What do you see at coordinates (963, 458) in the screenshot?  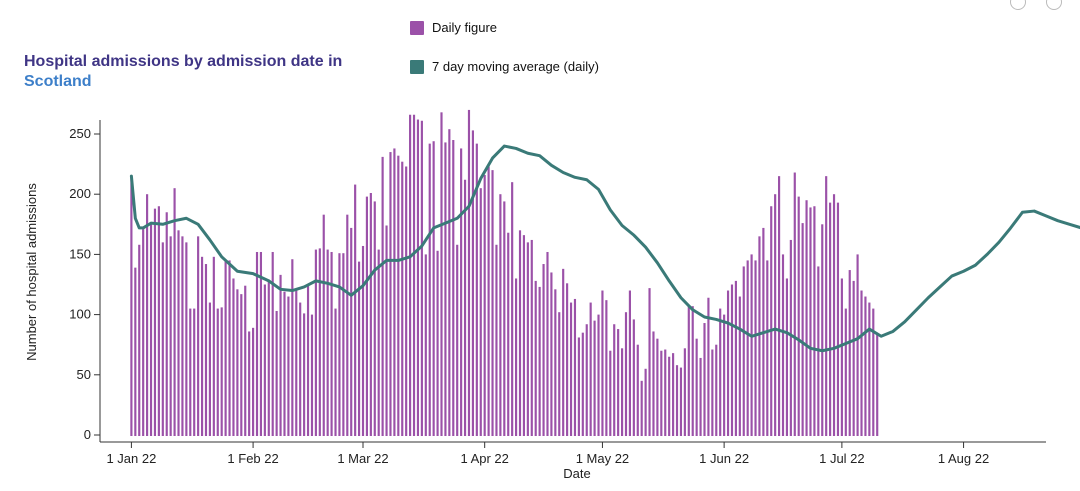 I see `x-tick-label: 1 Aug 22` at bounding box center [963, 458].